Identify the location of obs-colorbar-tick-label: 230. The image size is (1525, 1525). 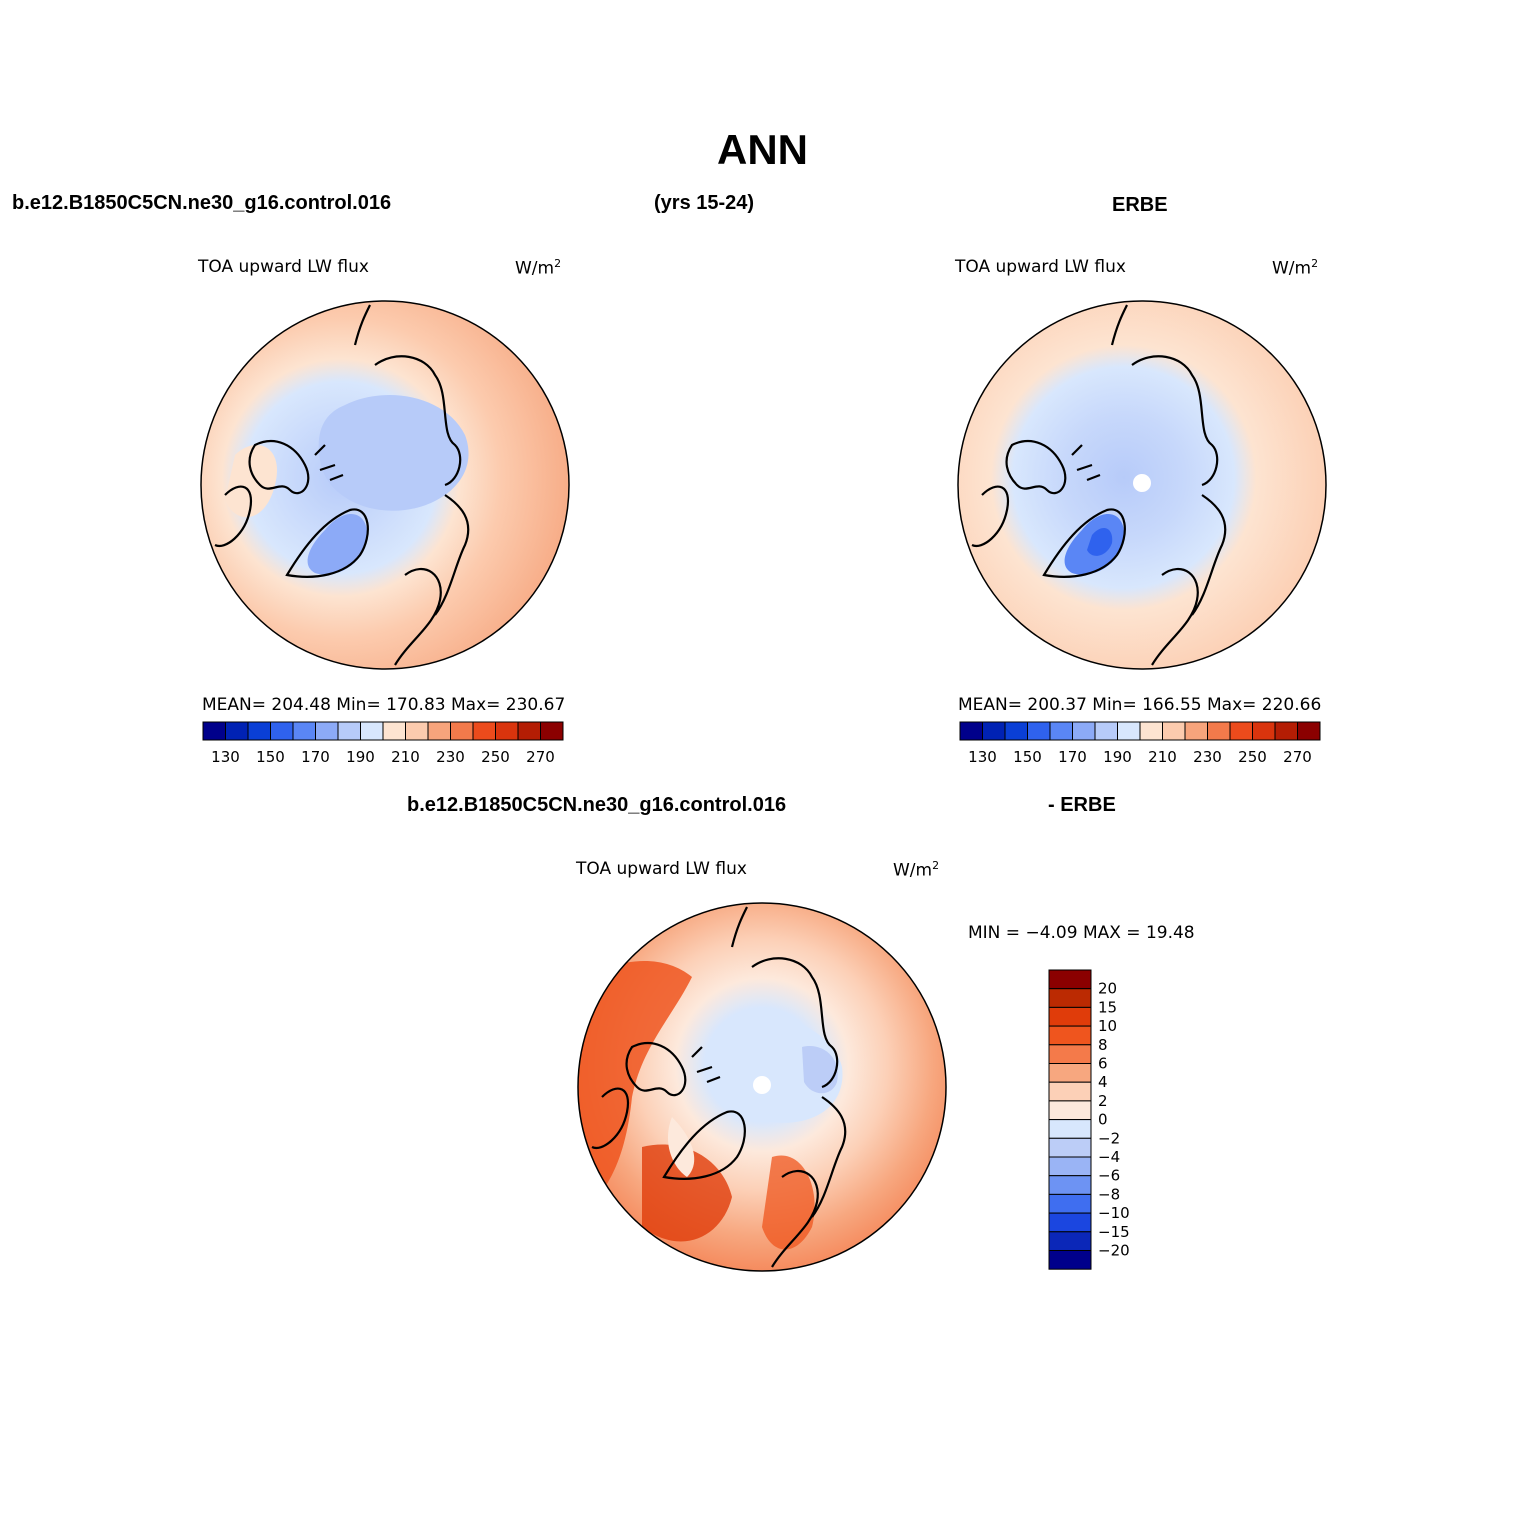
(1207, 757).